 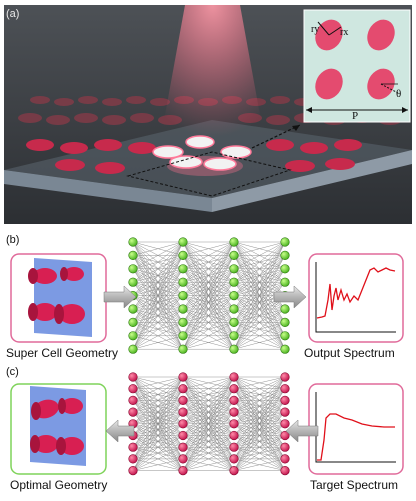 What do you see at coordinates (120, 431) in the screenshot?
I see `arrow-c-out` at bounding box center [120, 431].